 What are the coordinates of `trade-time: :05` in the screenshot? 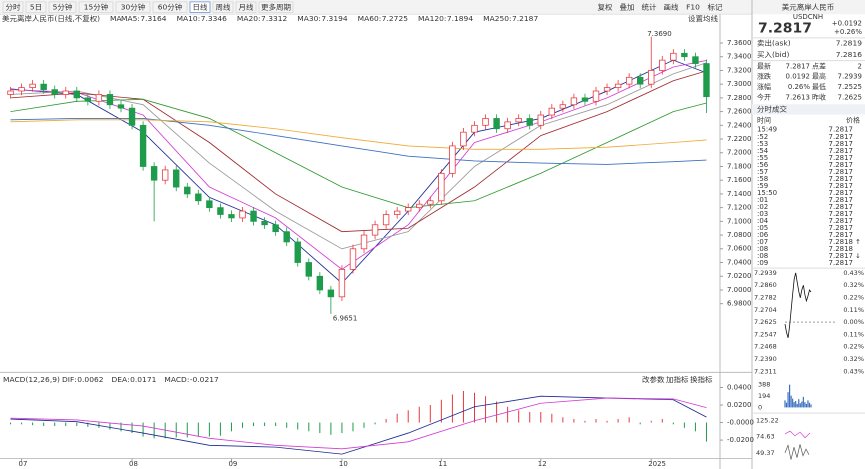 It's located at (762, 228).